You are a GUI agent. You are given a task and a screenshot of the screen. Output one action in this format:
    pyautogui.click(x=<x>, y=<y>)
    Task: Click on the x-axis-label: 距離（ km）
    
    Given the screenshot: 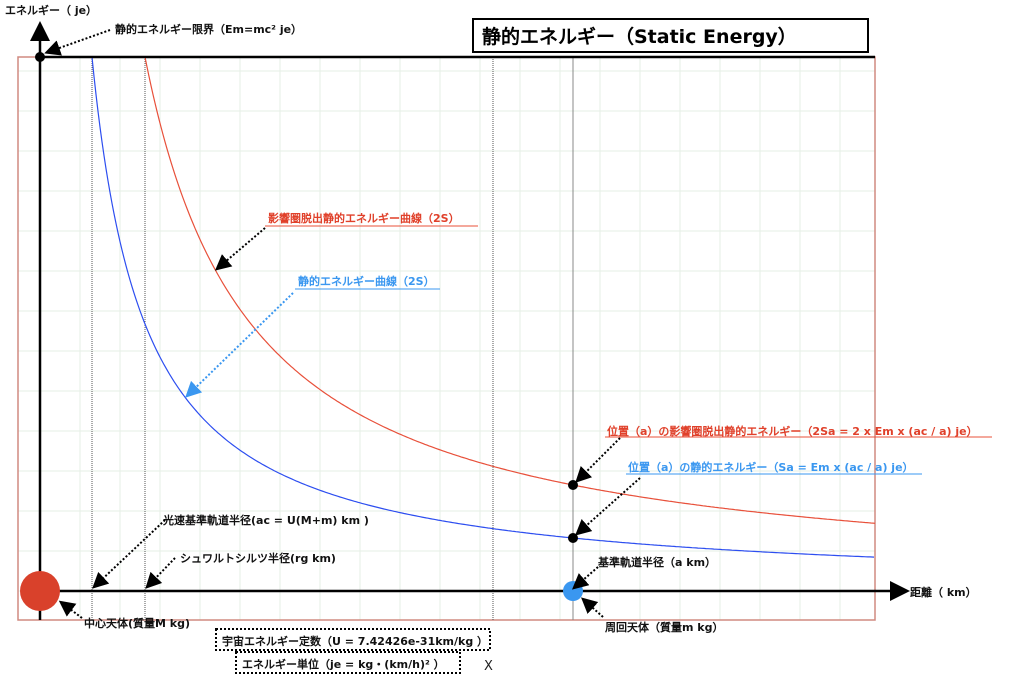 What is the action you would take?
    pyautogui.click(x=943, y=592)
    